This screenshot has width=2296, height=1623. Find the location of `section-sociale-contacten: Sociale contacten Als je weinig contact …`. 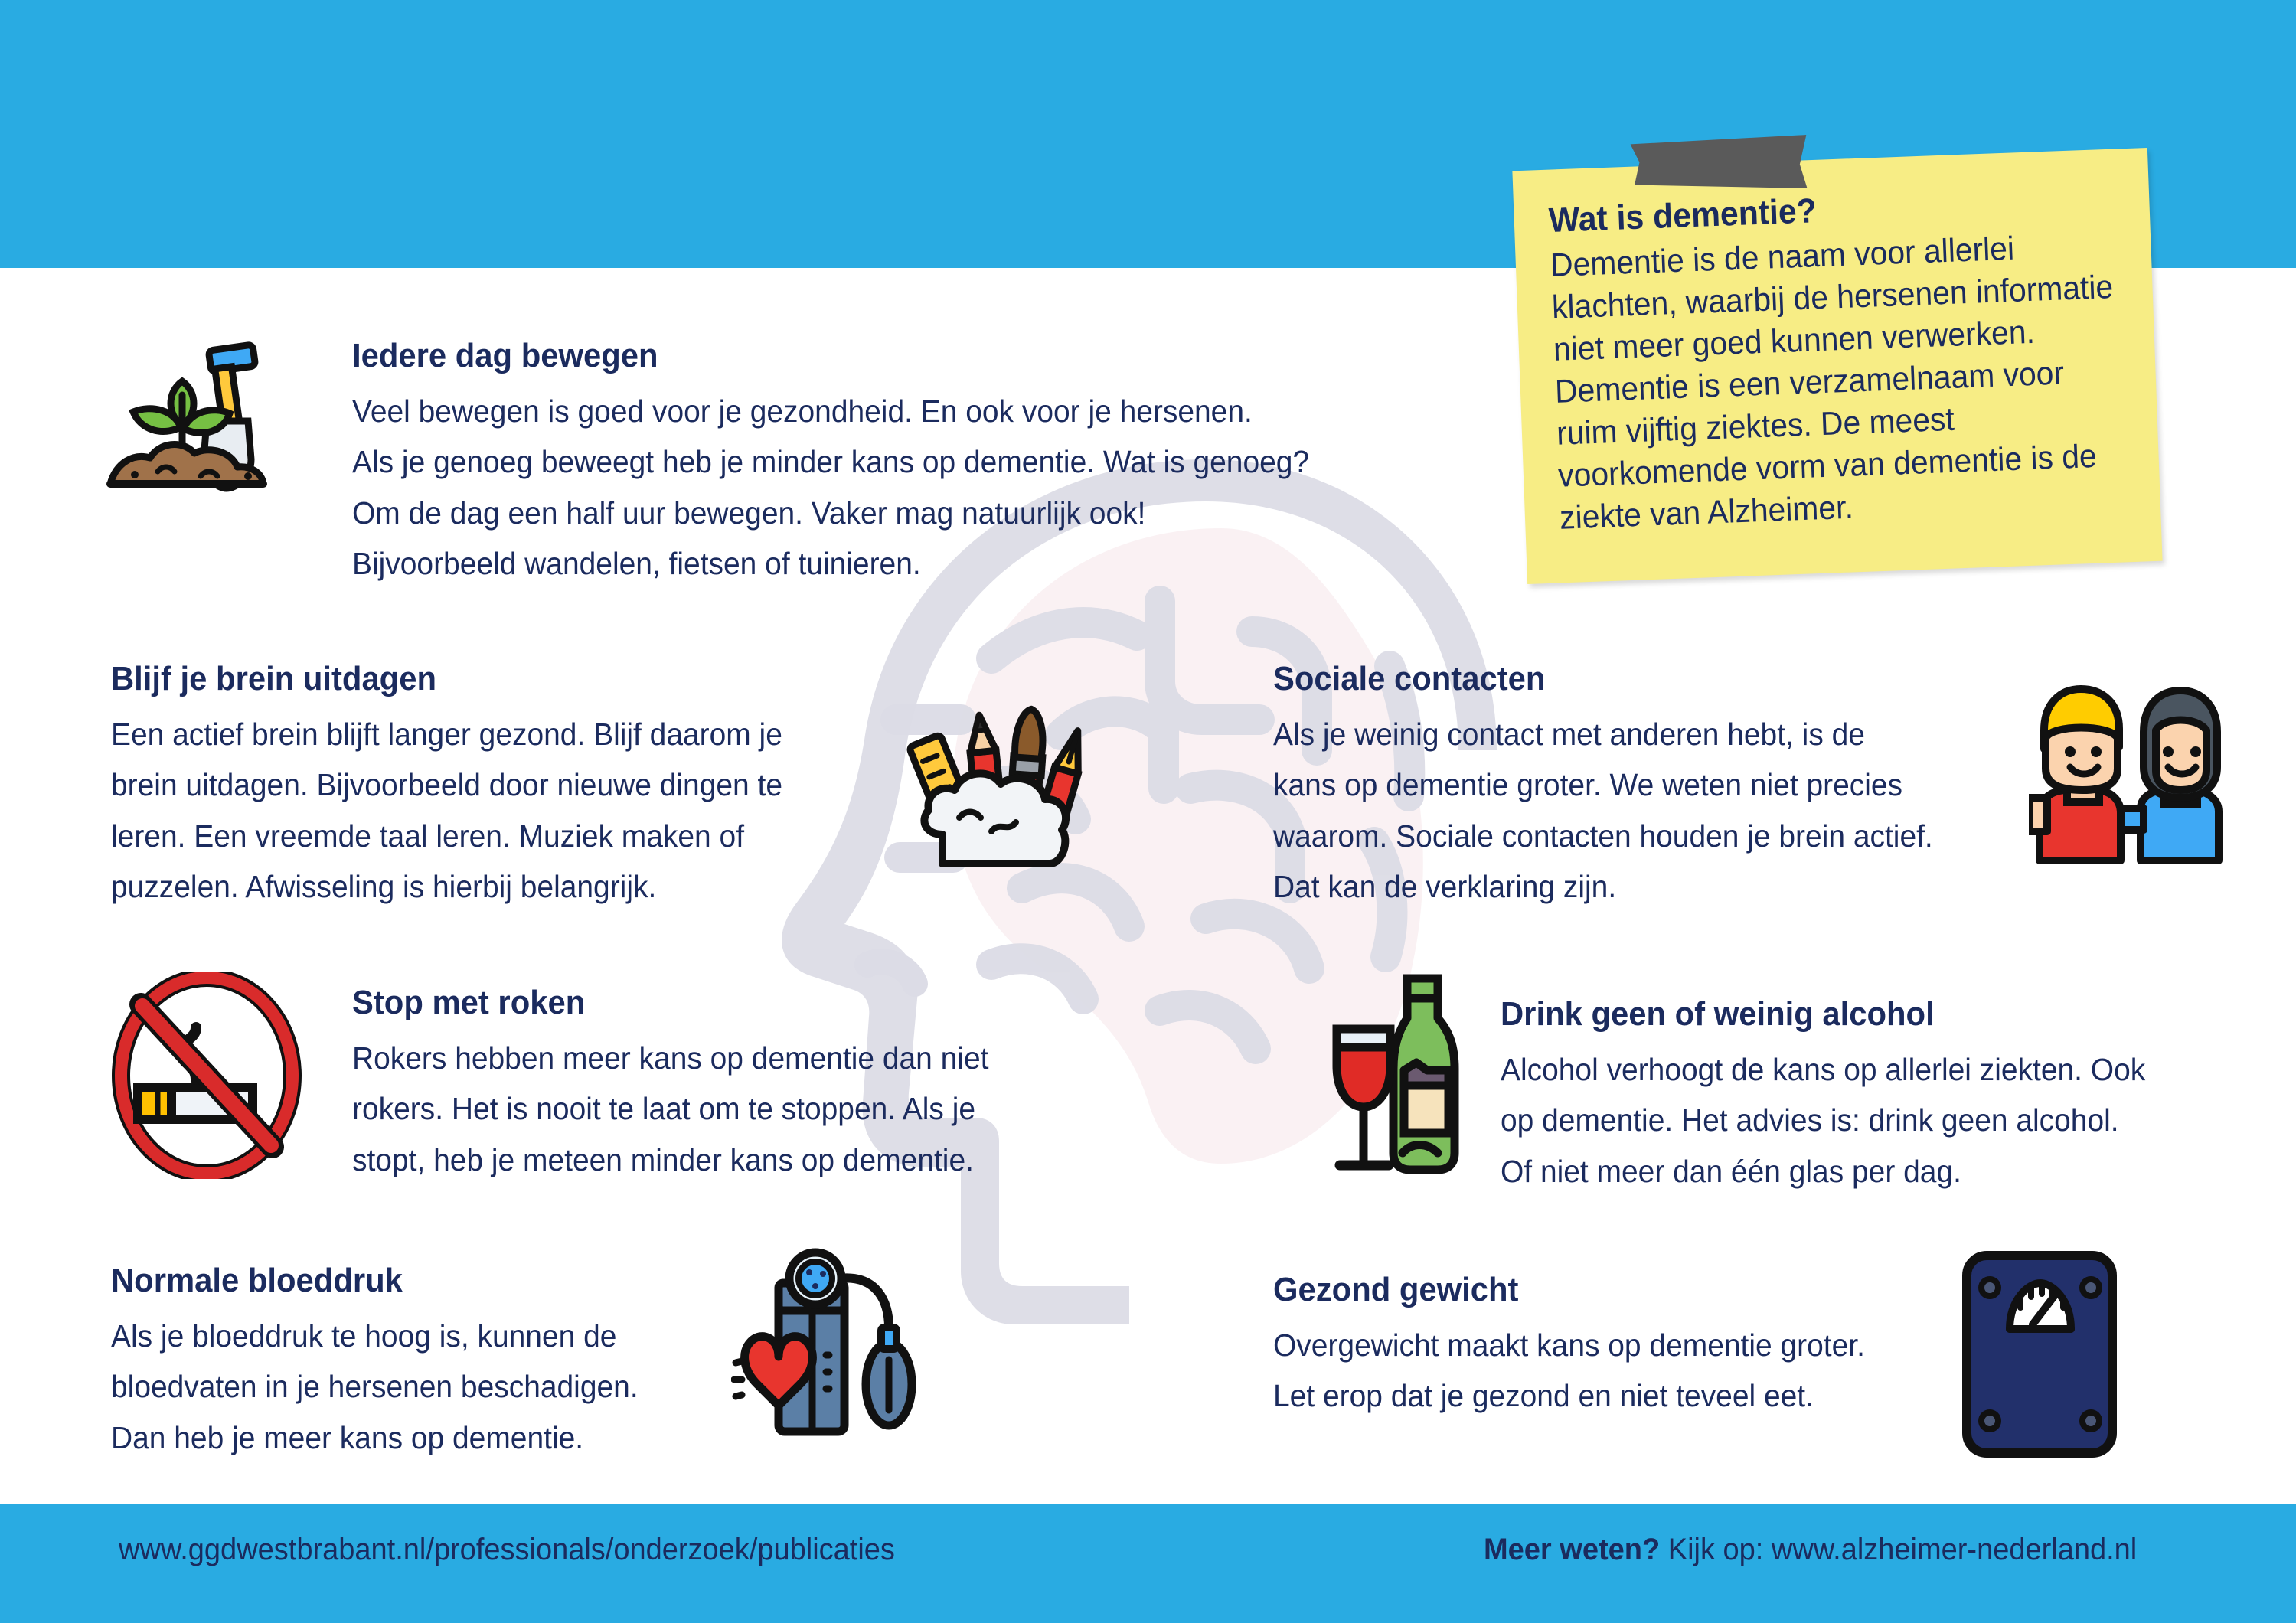

section-sociale-contacten: Sociale contacten Als je weinig contact … is located at coordinates (1659, 786).